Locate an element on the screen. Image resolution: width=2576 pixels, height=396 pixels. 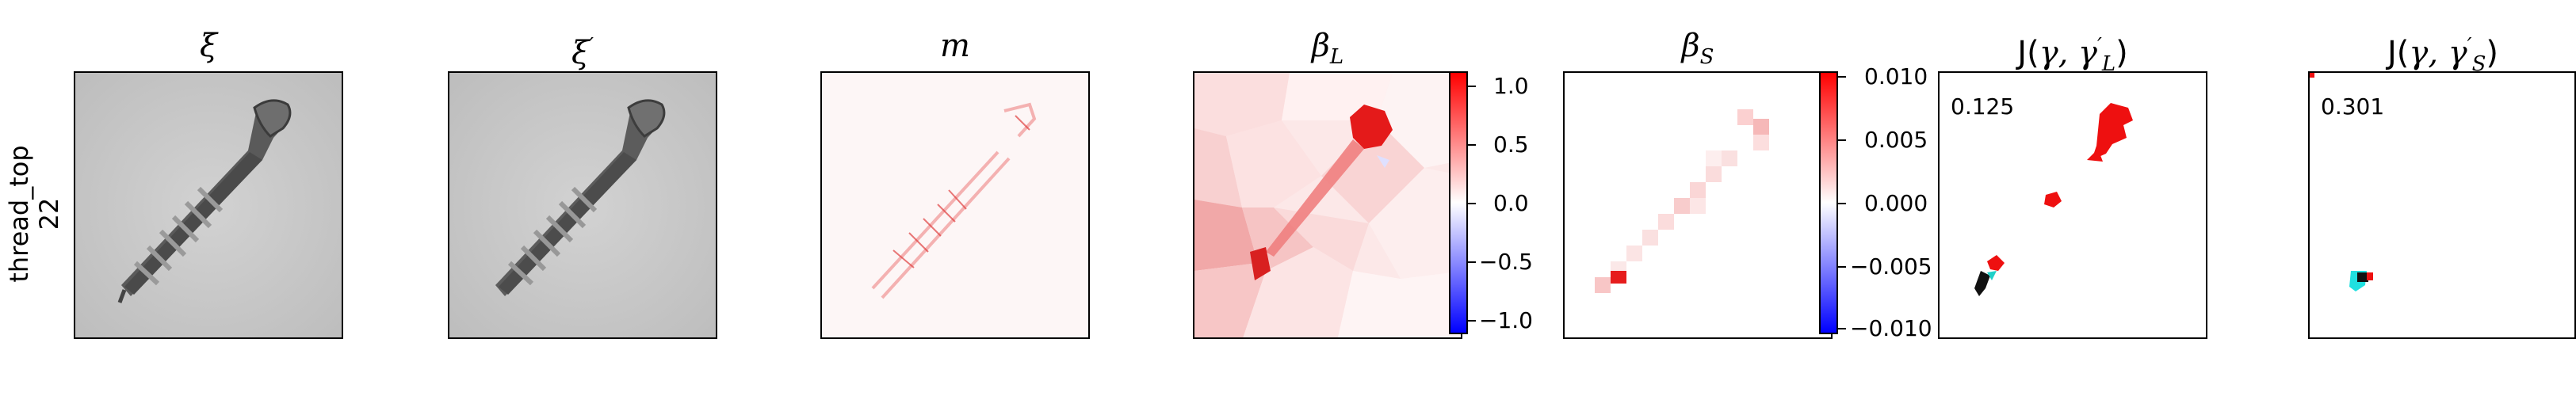
image-jaccard-s: 0.301 is located at coordinates (2442, 205).